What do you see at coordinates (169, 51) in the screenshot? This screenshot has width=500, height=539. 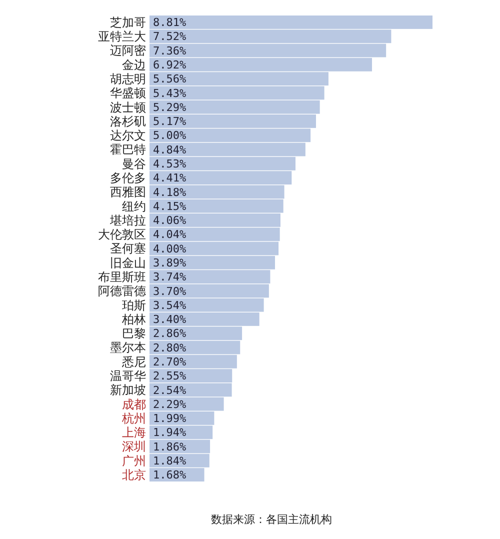 I see `data-label: 7.36%` at bounding box center [169, 51].